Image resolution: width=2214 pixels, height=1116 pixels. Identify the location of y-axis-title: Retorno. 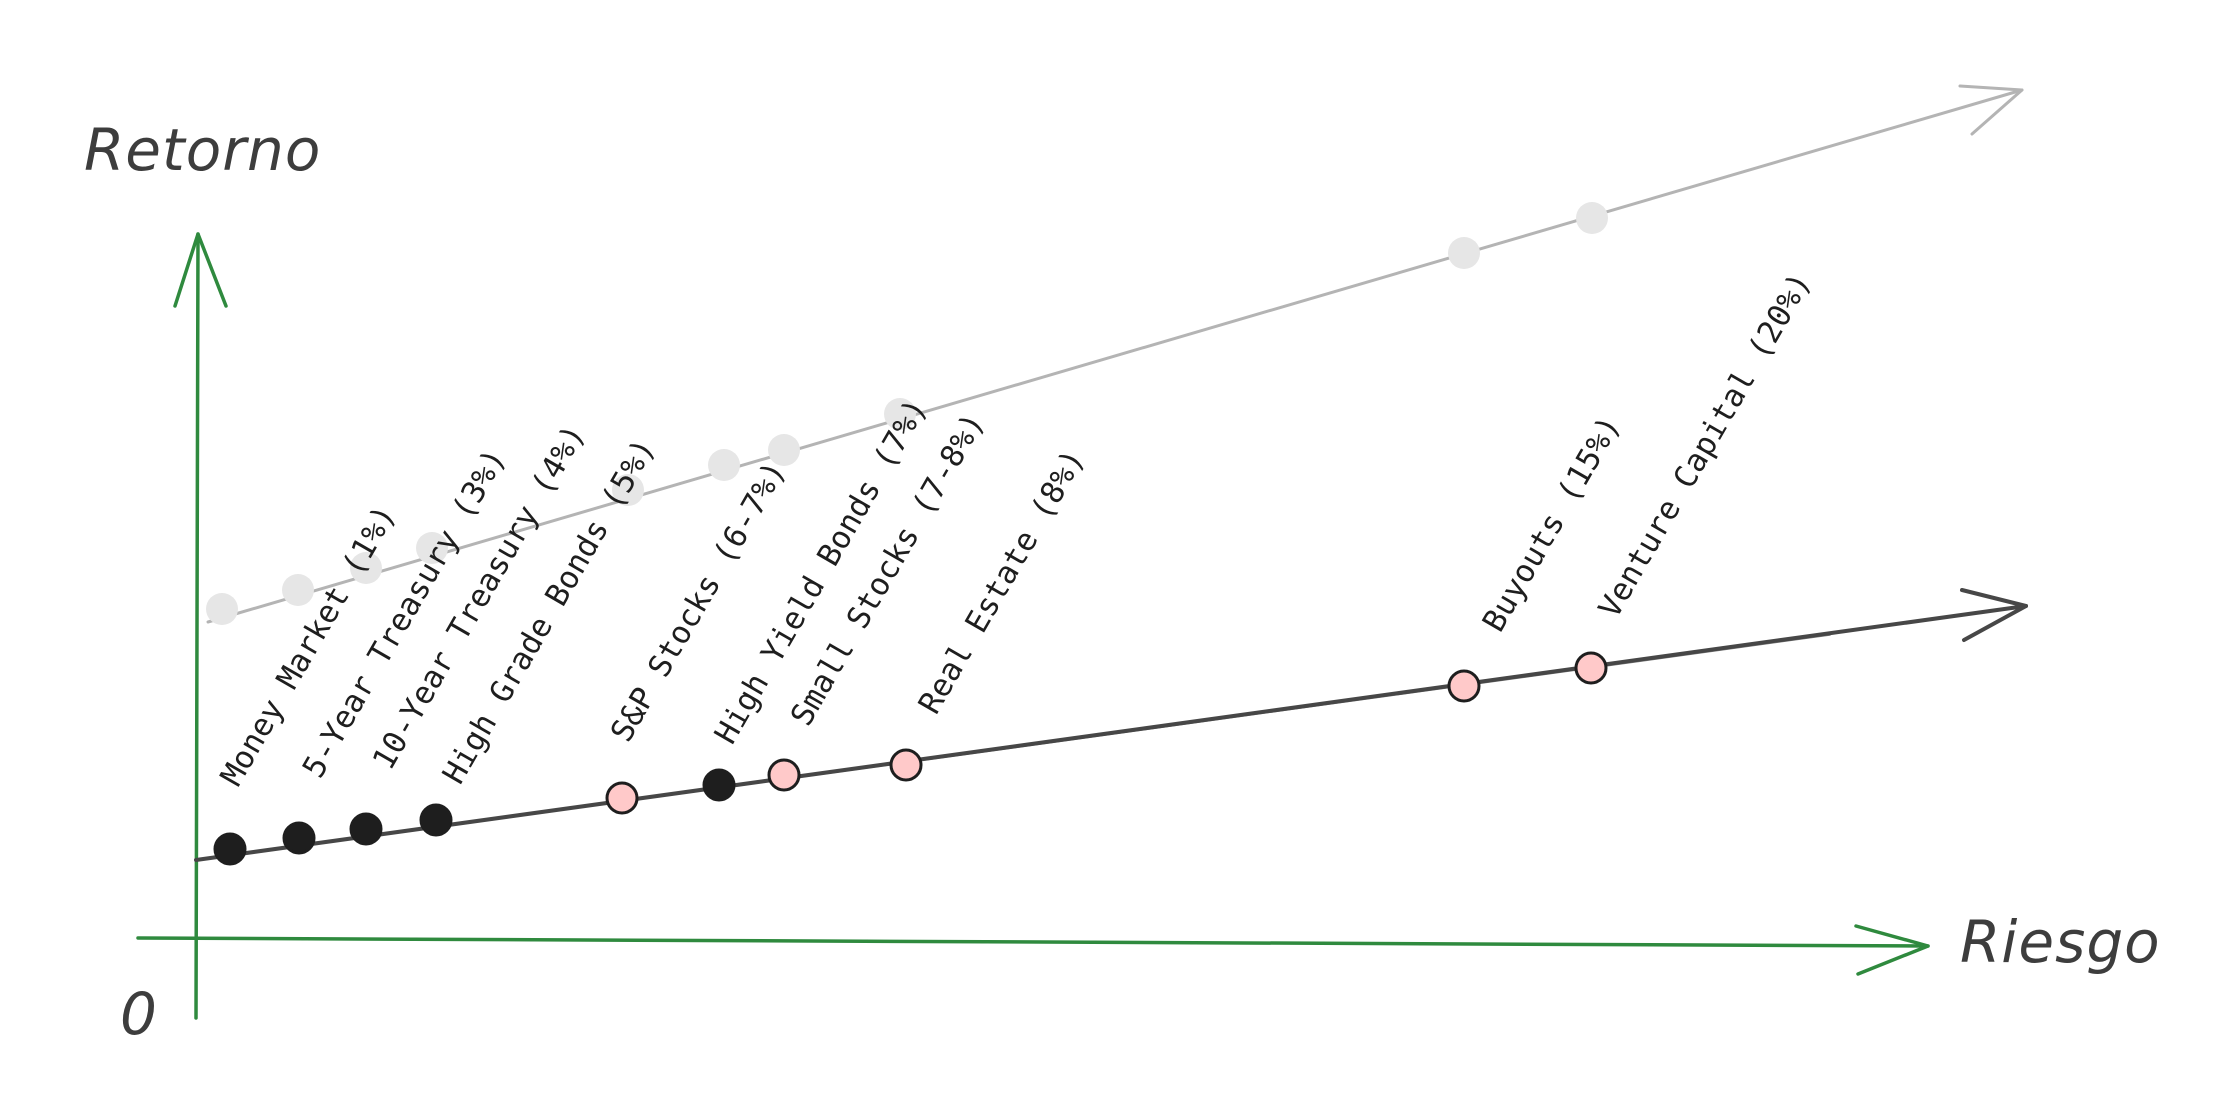
(202, 150).